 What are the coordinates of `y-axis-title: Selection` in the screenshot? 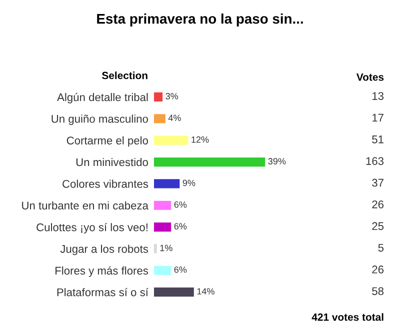 It's located at (125, 76).